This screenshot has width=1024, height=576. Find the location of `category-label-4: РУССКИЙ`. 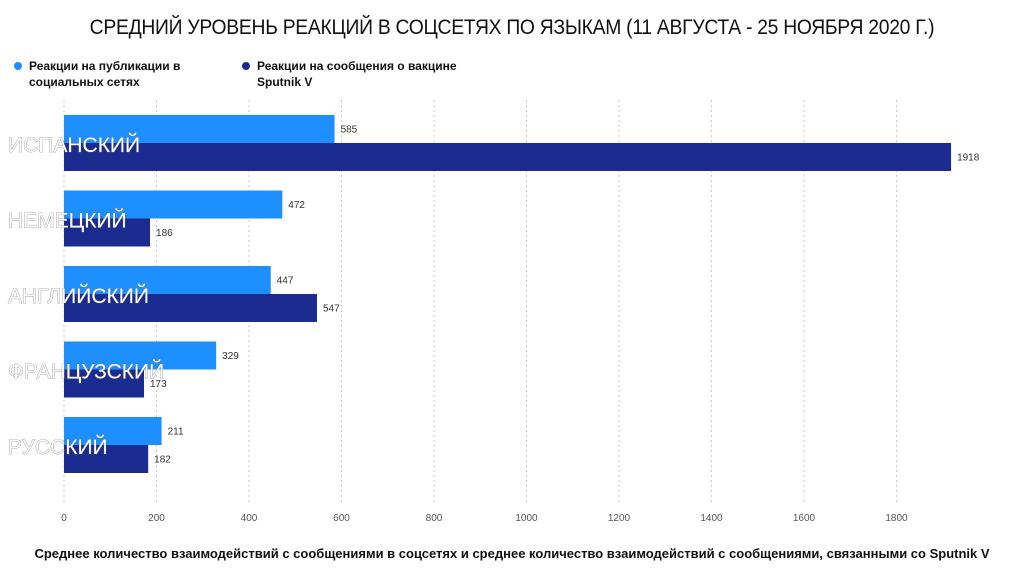

category-label-4: РУССКИЙ is located at coordinates (58, 447).